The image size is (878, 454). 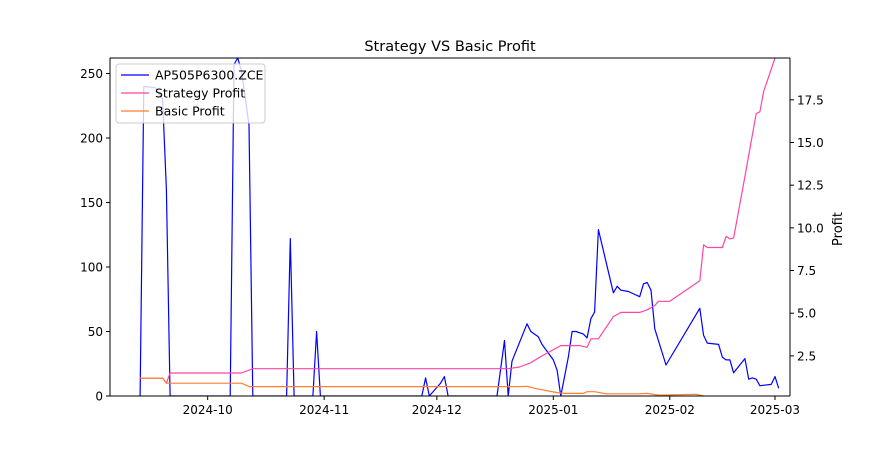 I want to click on x-tick-label: 2024-10, so click(x=208, y=410).